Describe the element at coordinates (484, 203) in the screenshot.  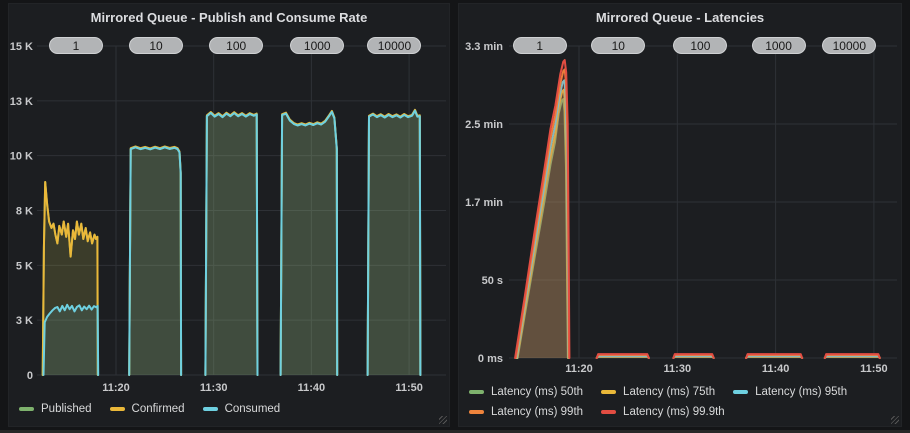
I see `svg-text: 1.7 min` at that location.